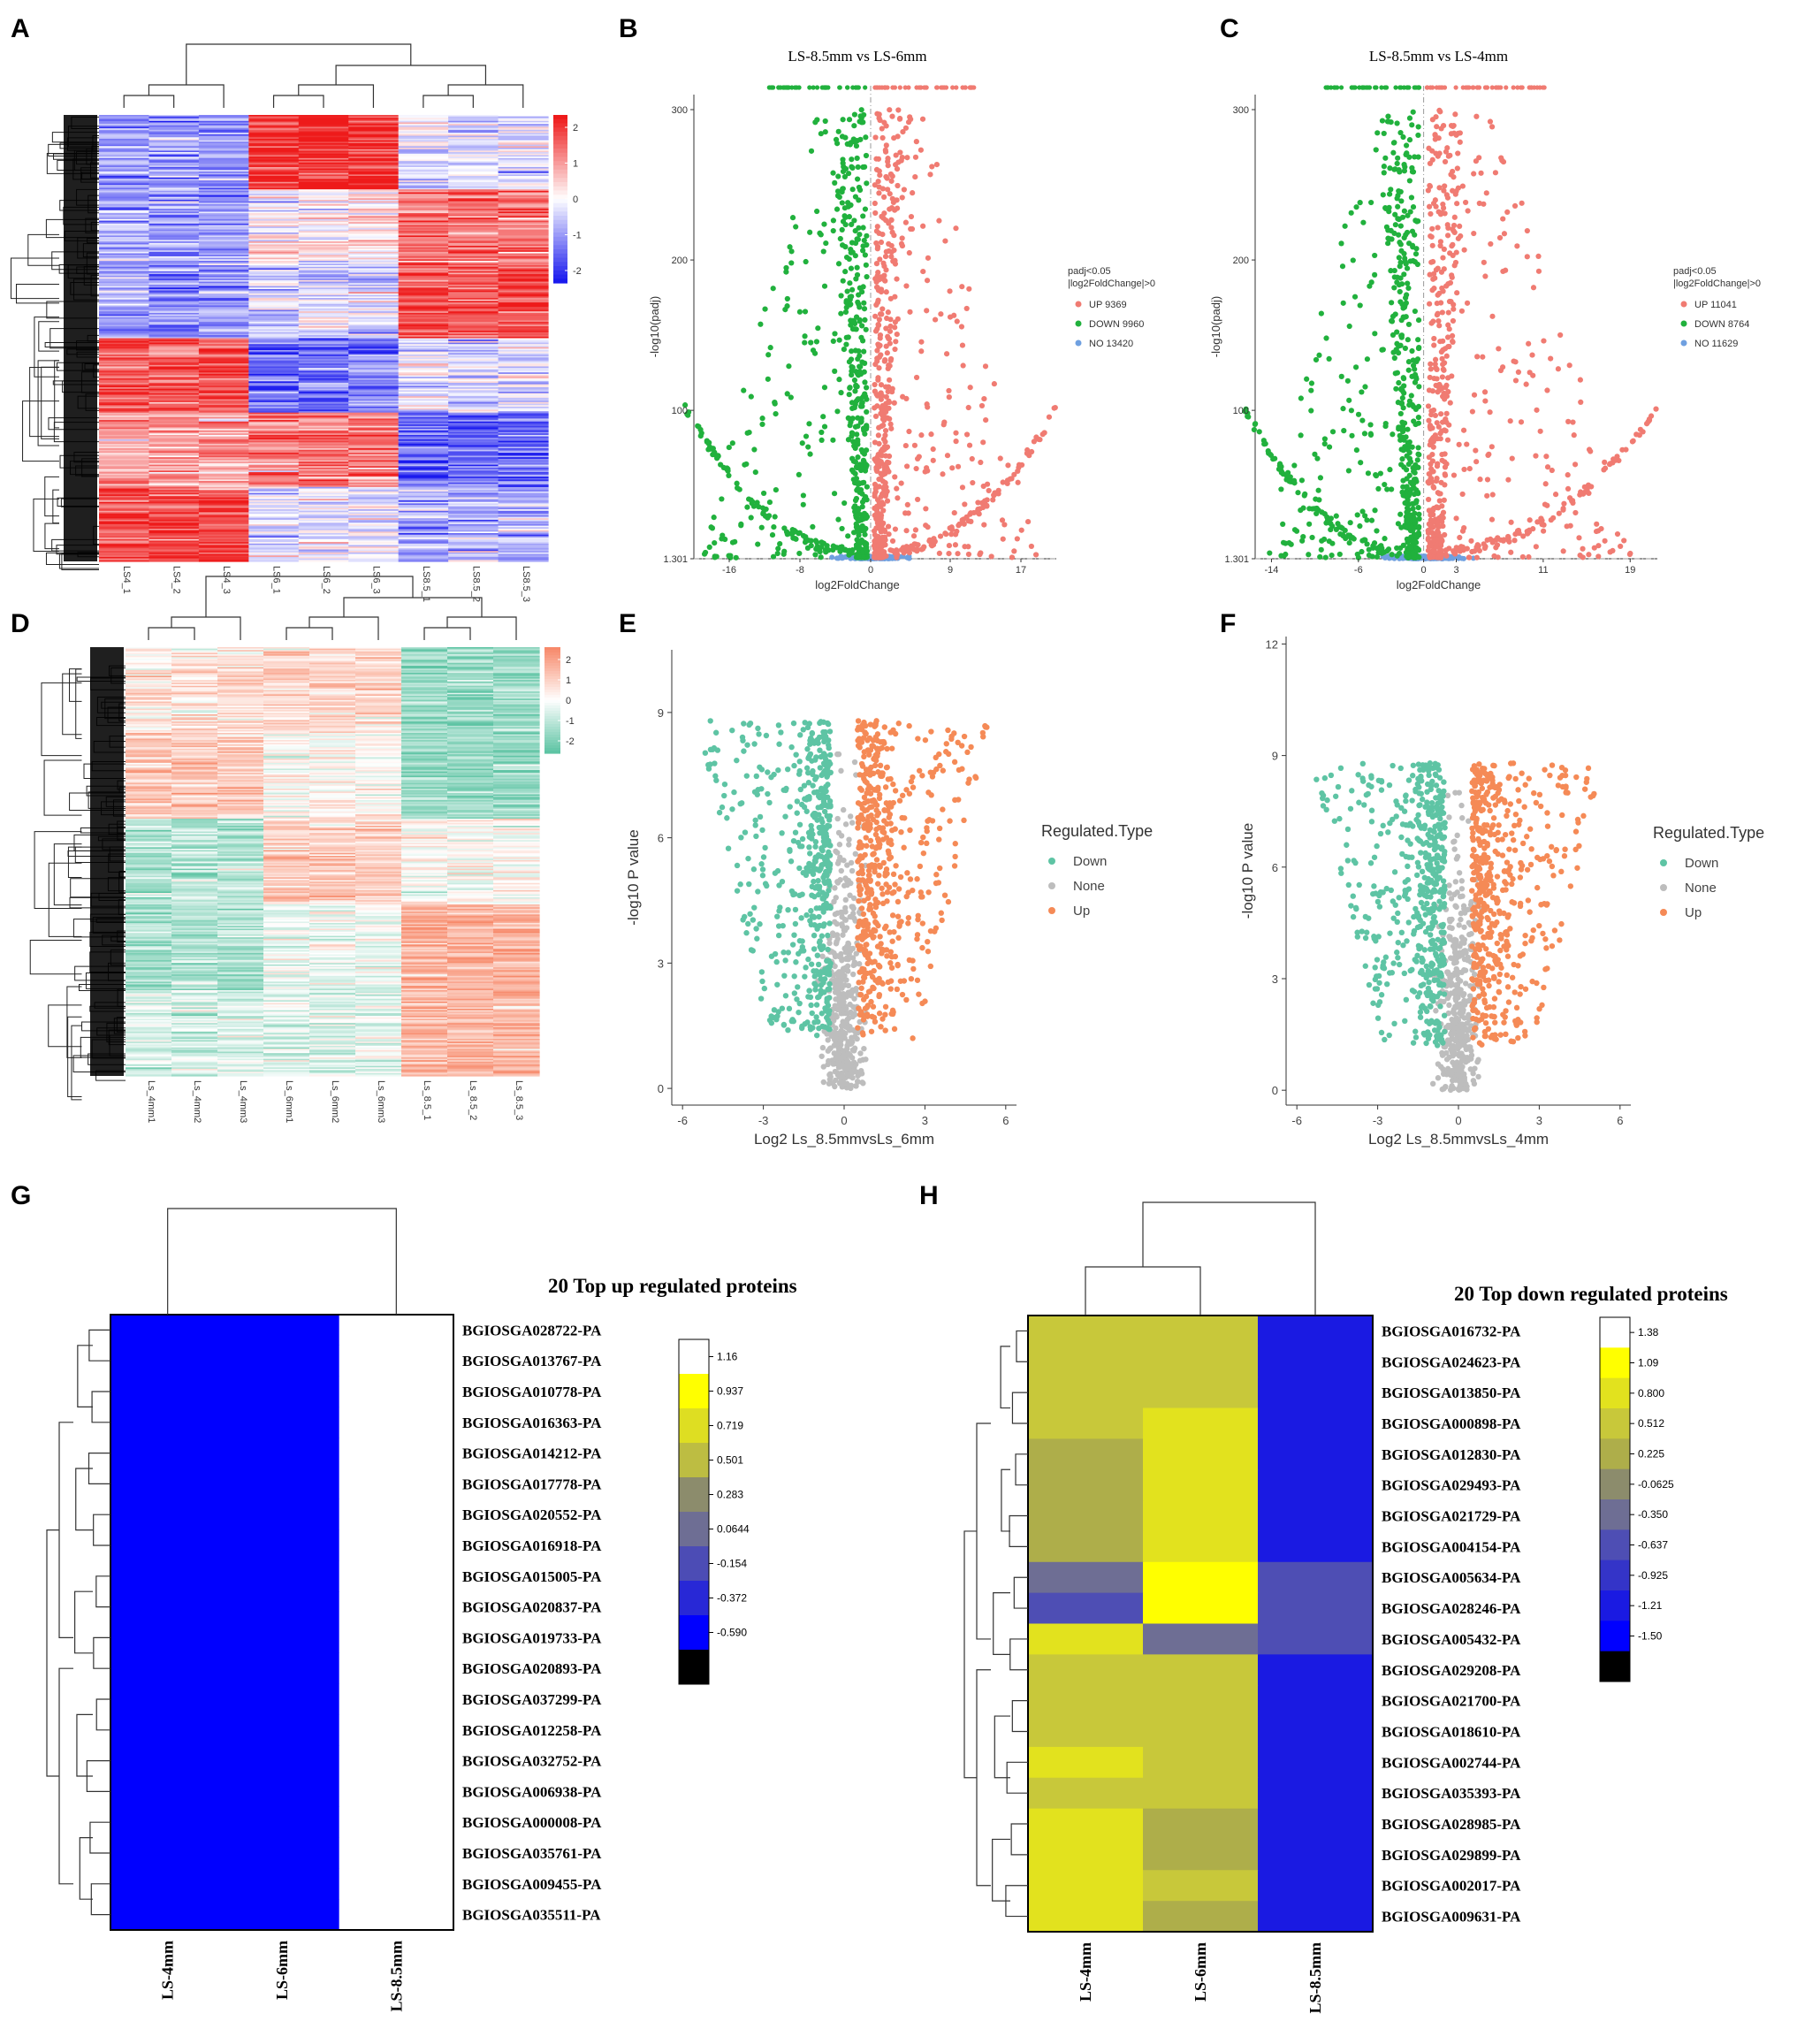 The image size is (1797, 2044). I want to click on colorbar-segment, so click(560, 269).